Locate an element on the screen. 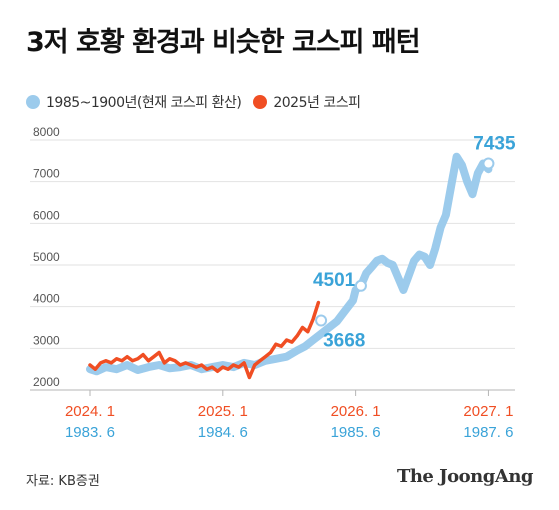 This screenshot has width=559, height=510. y-tick-label-7000: 7000 is located at coordinates (46, 174).